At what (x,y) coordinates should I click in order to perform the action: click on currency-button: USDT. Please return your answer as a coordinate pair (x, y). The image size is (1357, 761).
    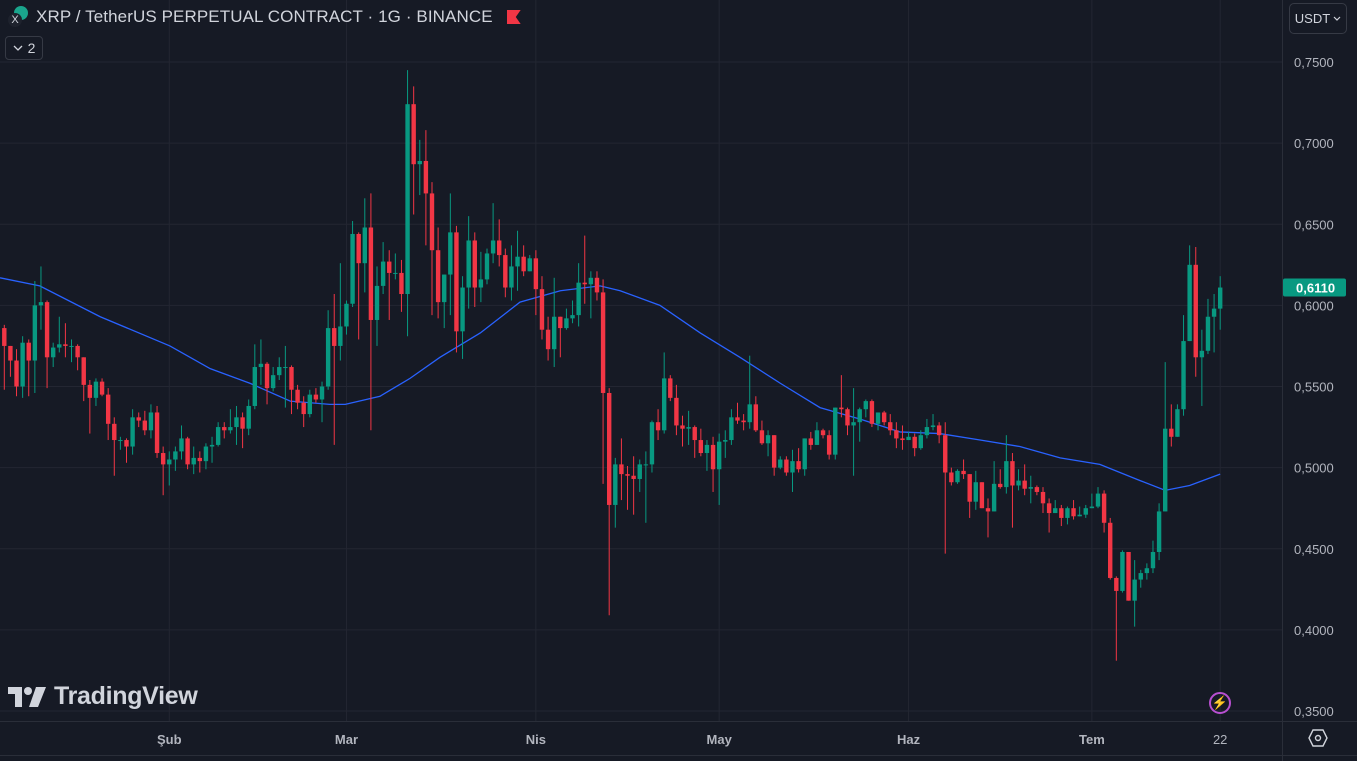
    Looking at the image, I should click on (1318, 18).